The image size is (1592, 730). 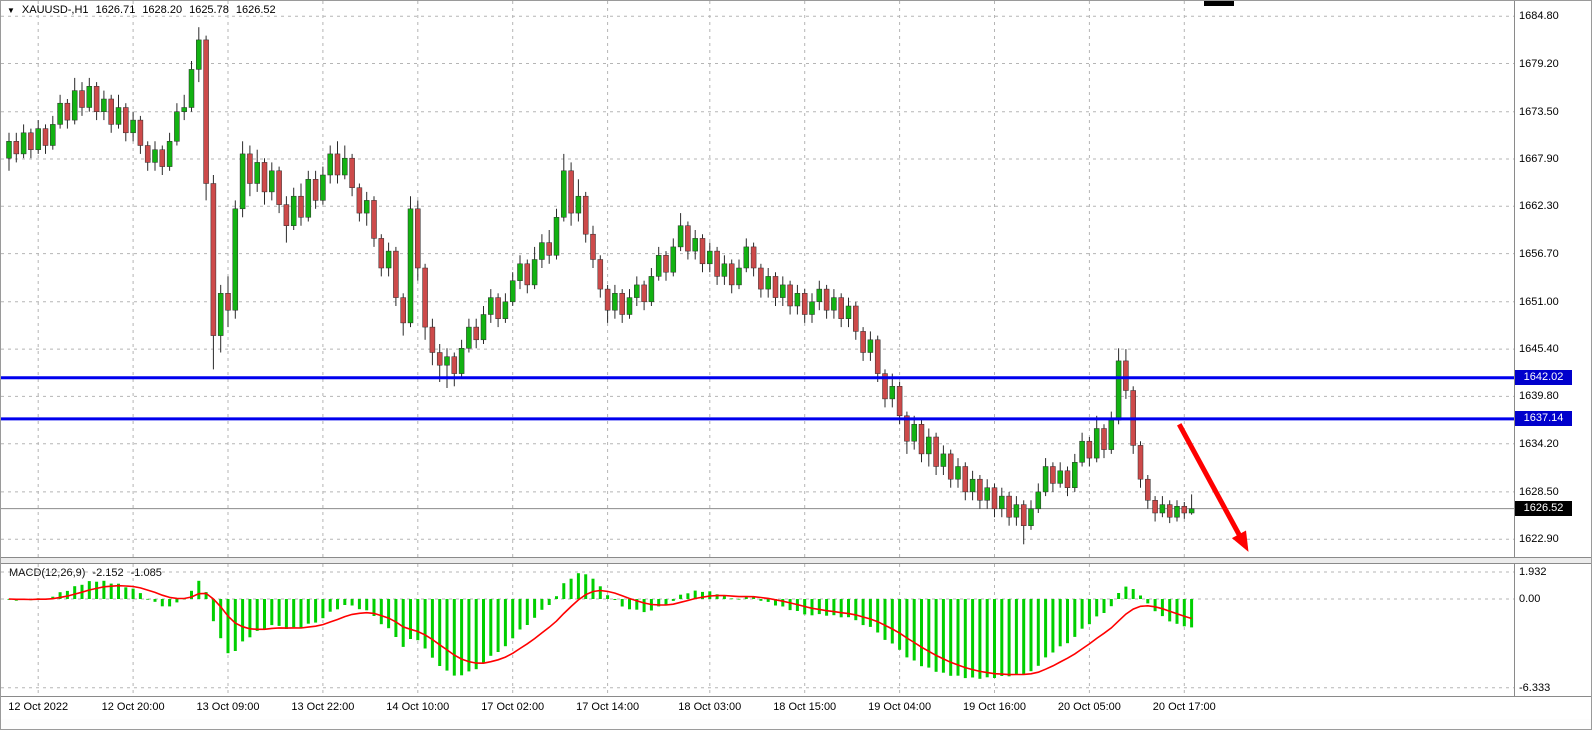 I want to click on time-axis-label: 12 Oct 20:00, so click(x=133, y=707).